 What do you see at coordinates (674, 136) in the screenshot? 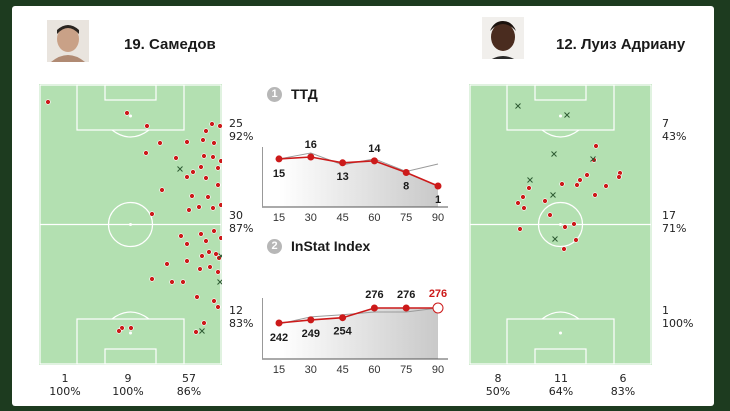
I see `right-zone-top-pct: 43%` at bounding box center [674, 136].